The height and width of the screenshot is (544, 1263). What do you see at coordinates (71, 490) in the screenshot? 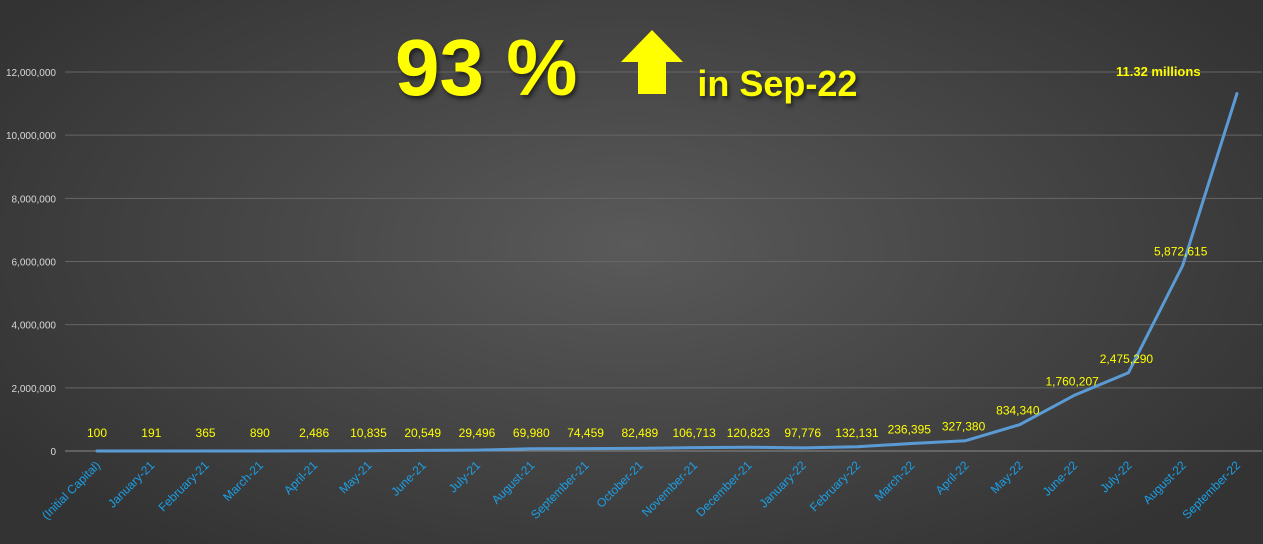
I see `x-tick-label: (Initial Capital)` at bounding box center [71, 490].